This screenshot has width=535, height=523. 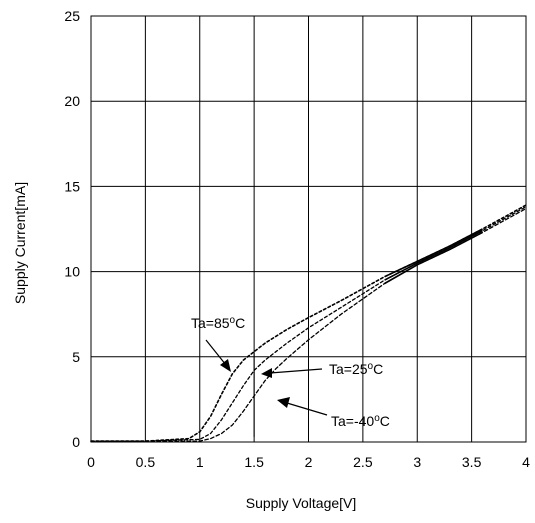 What do you see at coordinates (307, 409) in the screenshot?
I see `annotation-ta-minus-40-arrow` at bounding box center [307, 409].